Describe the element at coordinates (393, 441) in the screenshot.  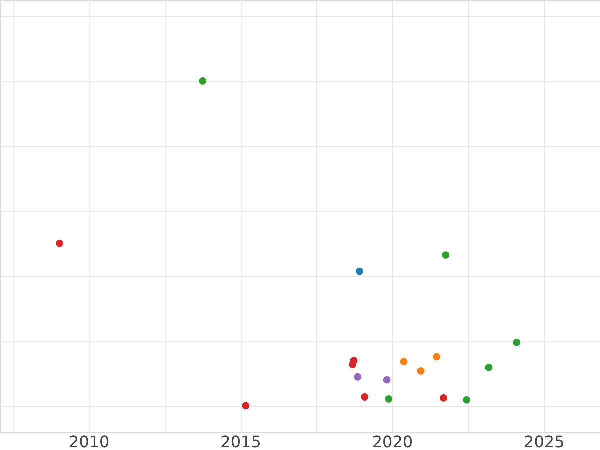
I see `x-tick-label: 2020` at that location.